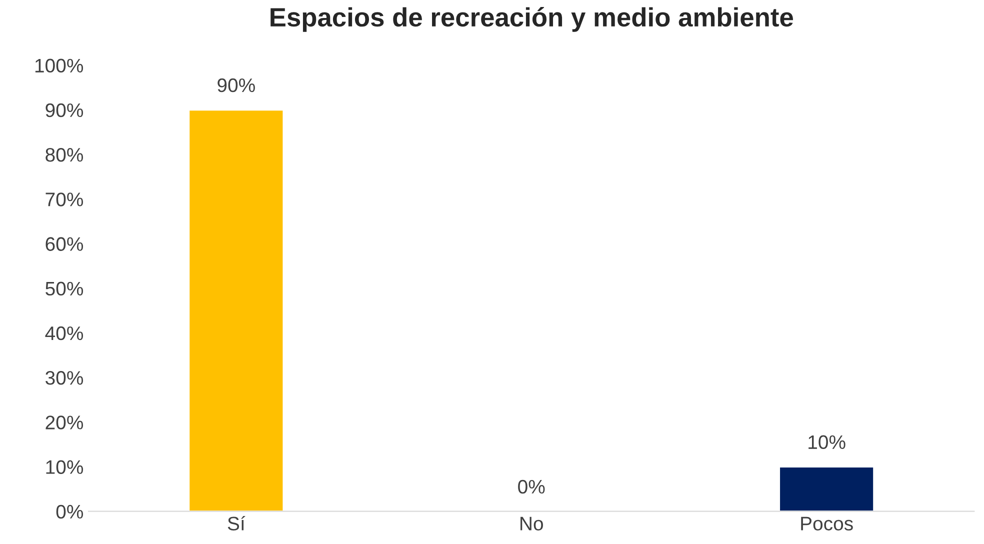  I want to click on y-tick-label: 70%, so click(65, 199).